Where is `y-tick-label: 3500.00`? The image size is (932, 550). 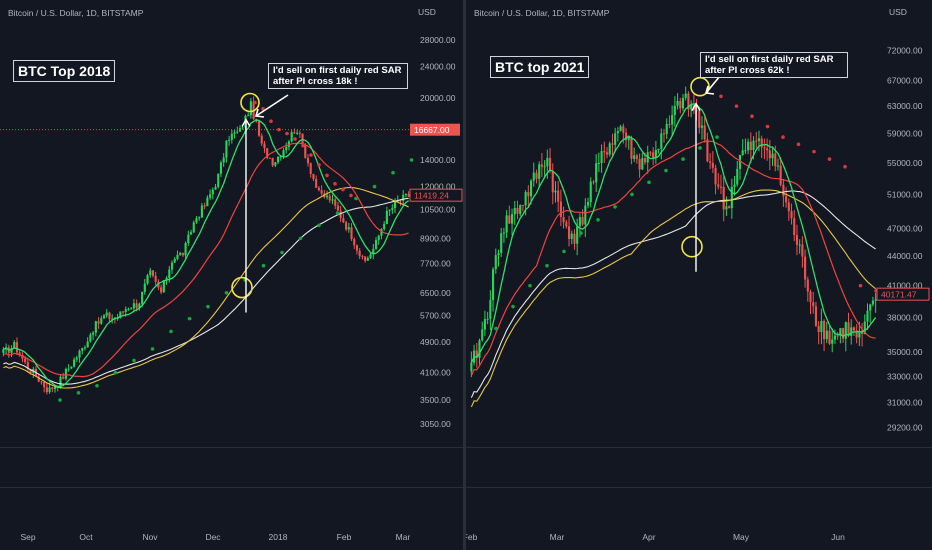
y-tick-label: 3500.00 is located at coordinates (435, 400).